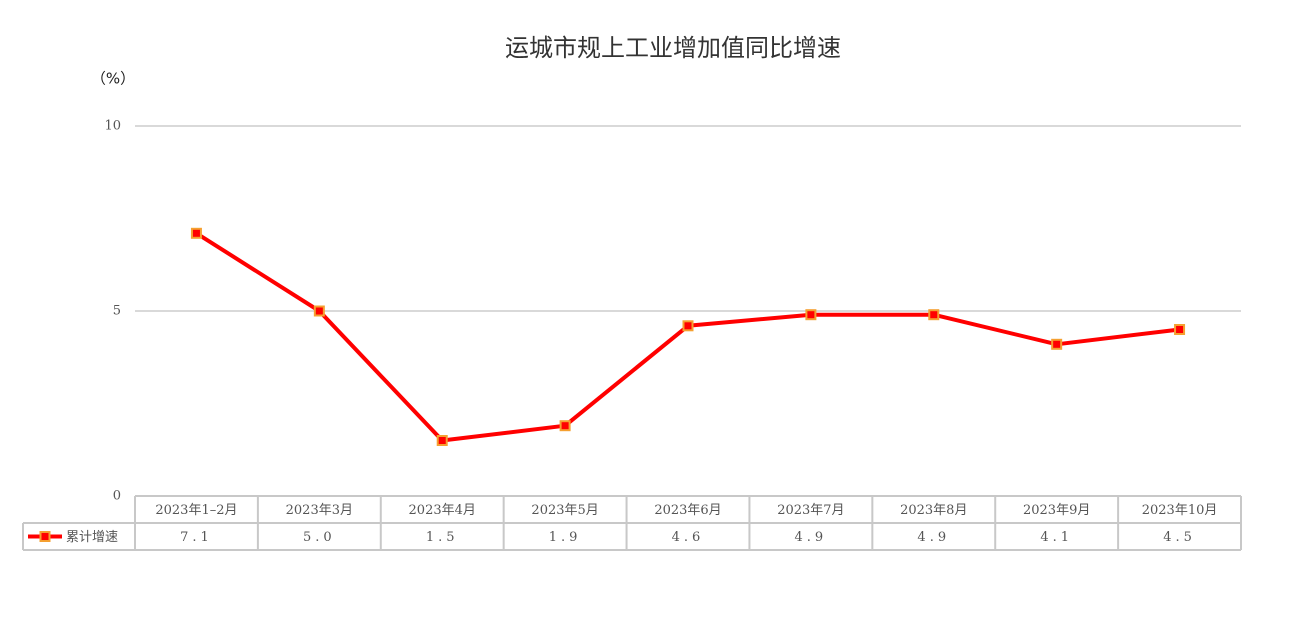 The image size is (1300, 624). What do you see at coordinates (117, 311) in the screenshot?
I see `y-tick-label: 5` at bounding box center [117, 311].